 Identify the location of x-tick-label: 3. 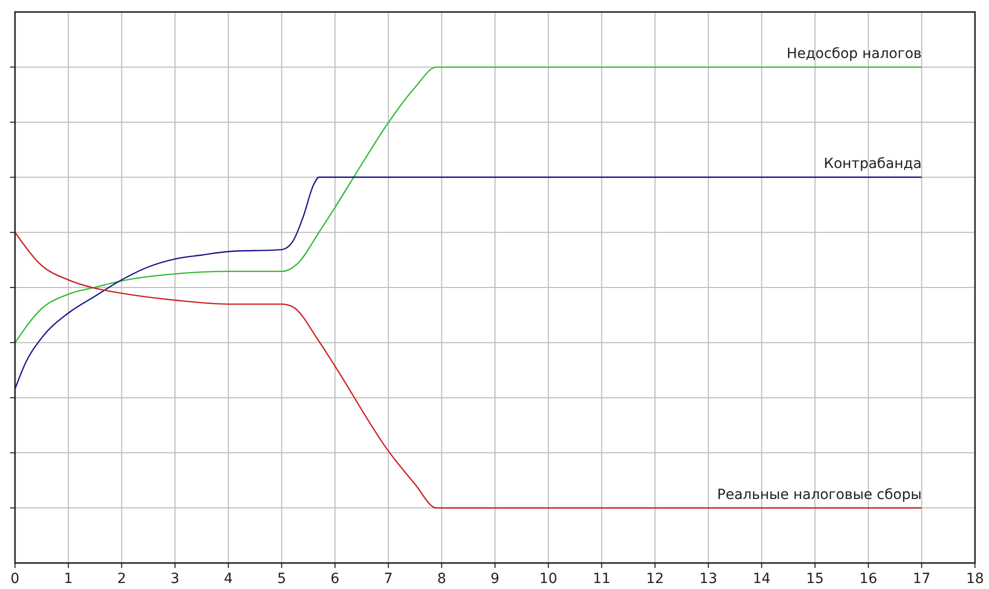
(175, 579).